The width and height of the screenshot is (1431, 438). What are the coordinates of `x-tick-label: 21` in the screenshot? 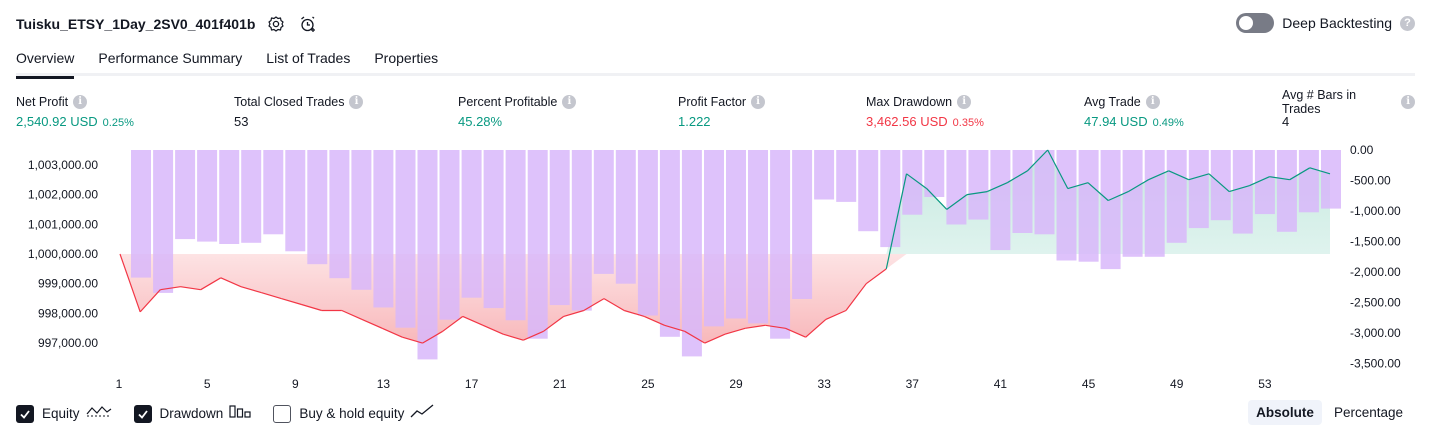 It's located at (560, 384).